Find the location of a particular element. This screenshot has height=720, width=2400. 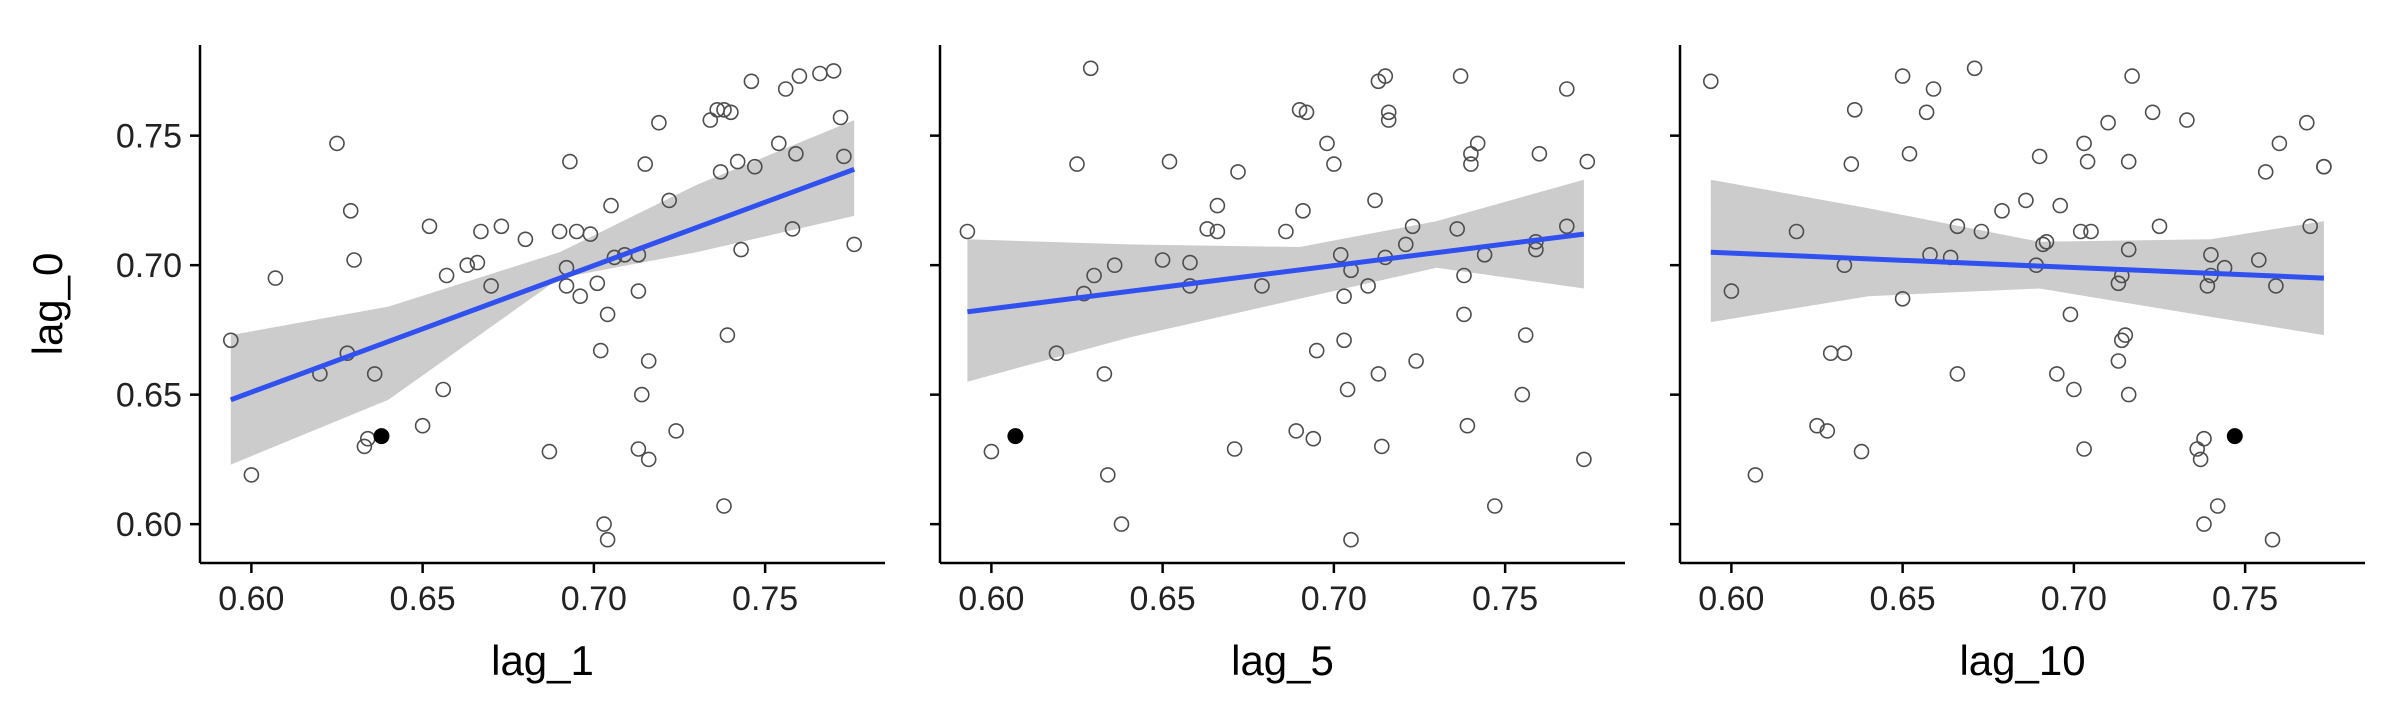

confidence-band is located at coordinates (1275, 280).